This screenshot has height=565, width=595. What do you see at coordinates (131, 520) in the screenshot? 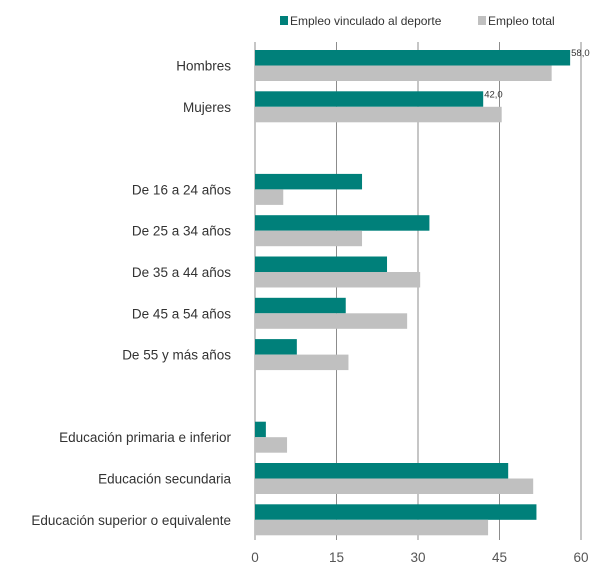
I see `category-label-9: Educación superior o equivalente` at bounding box center [131, 520].